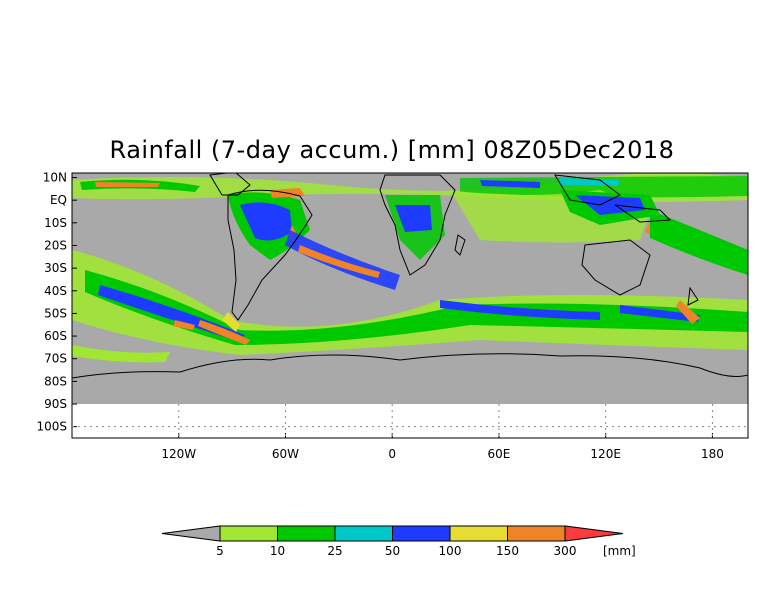  What do you see at coordinates (55, 381) in the screenshot?
I see `lat-tick-label: 80S` at bounding box center [55, 381].